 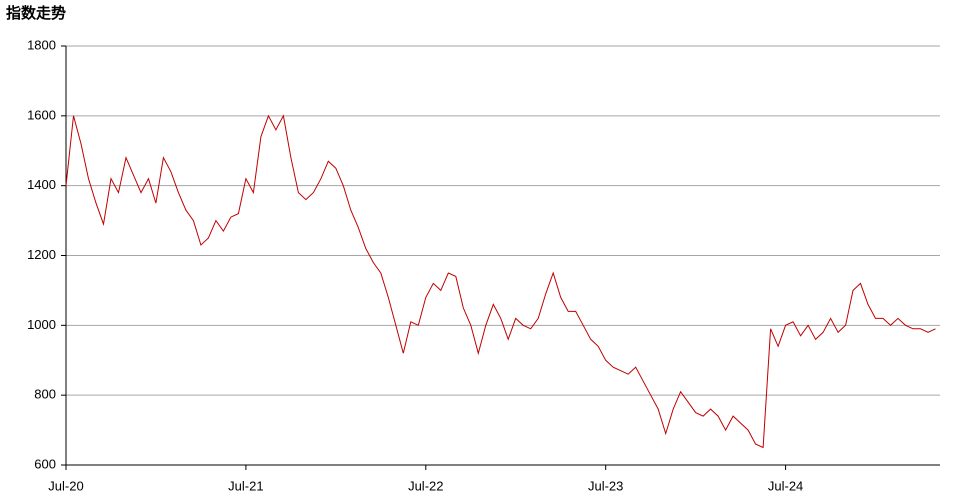 What do you see at coordinates (425, 485) in the screenshot?
I see `x-tick-label: Jul-22` at bounding box center [425, 485].